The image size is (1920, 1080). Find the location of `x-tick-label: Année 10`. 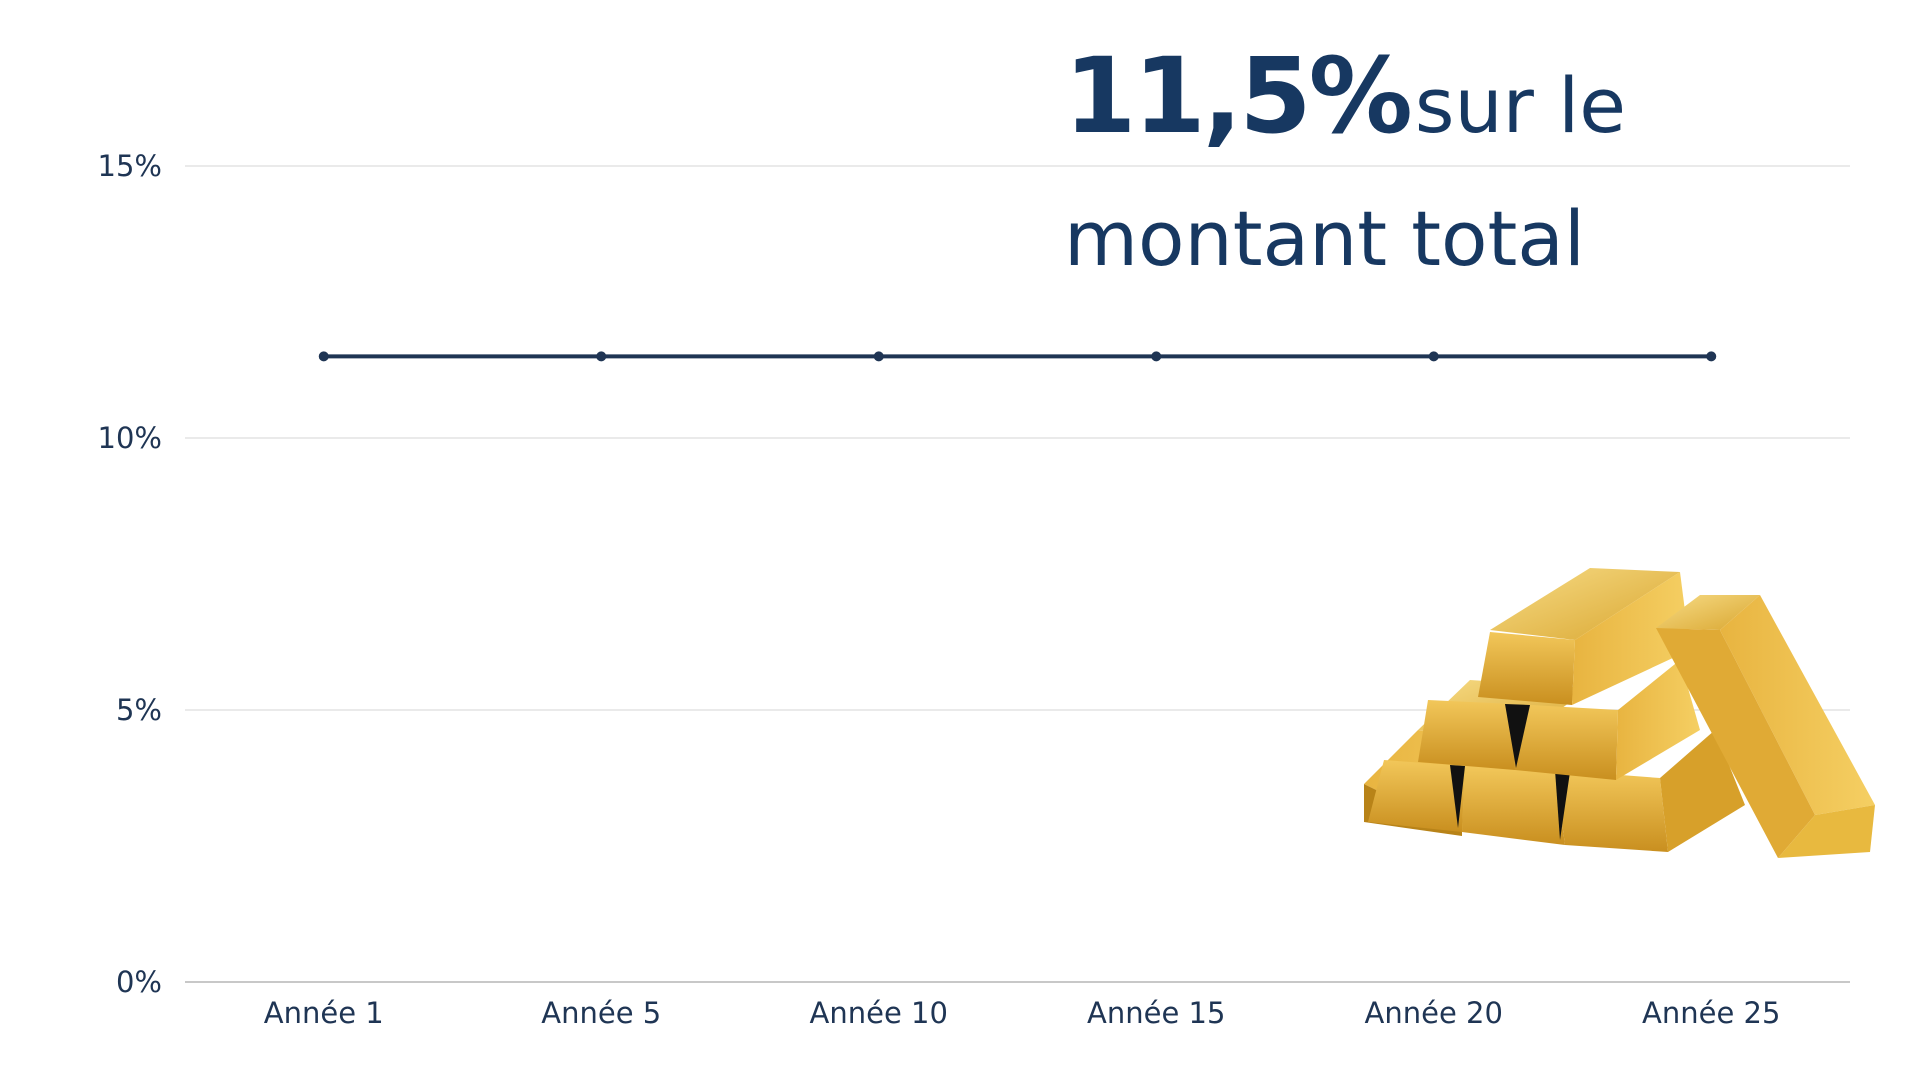

x-tick-label: Année 10 is located at coordinates (879, 1013).